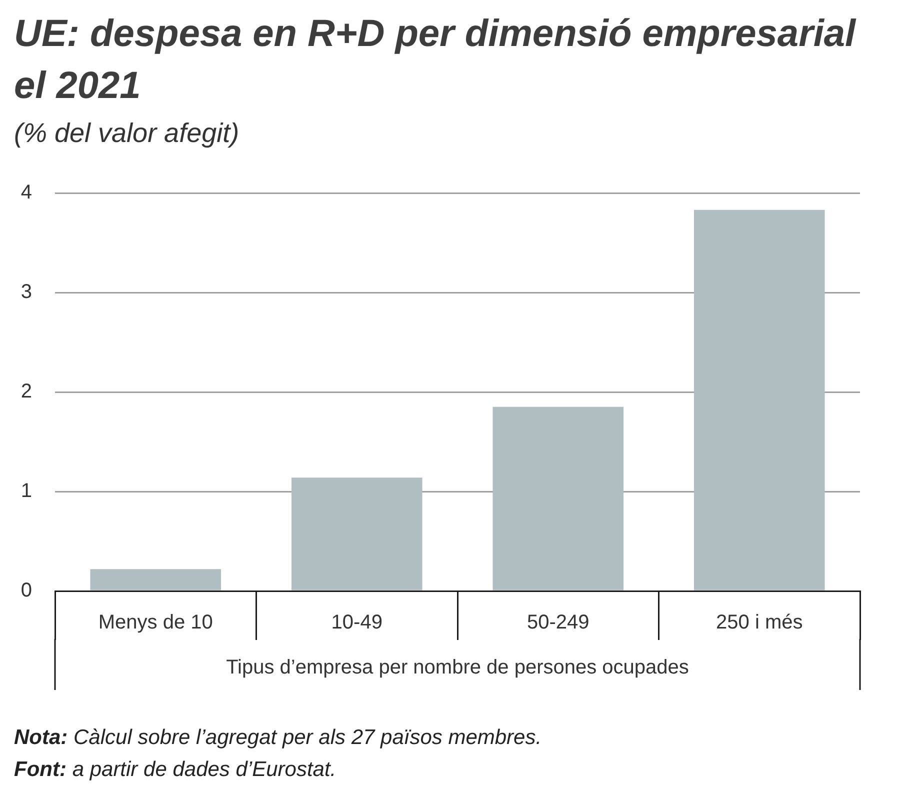 This screenshot has height=792, width=900. Describe the element at coordinates (155, 623) in the screenshot. I see `x-tick-label: Menys de 10` at that location.